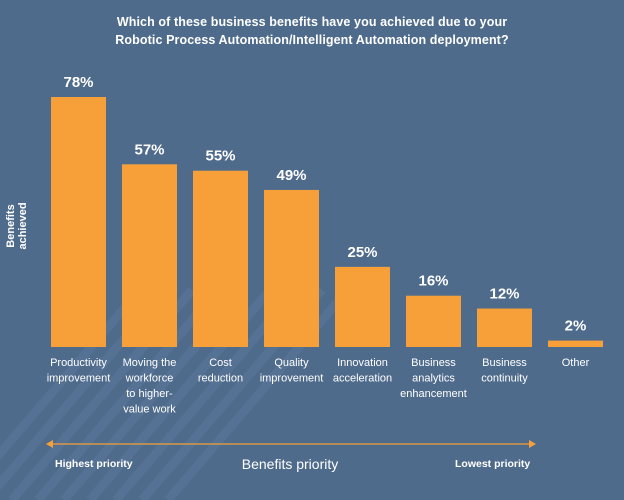 This screenshot has width=624, height=500. I want to click on category-label: value work, so click(149, 410).